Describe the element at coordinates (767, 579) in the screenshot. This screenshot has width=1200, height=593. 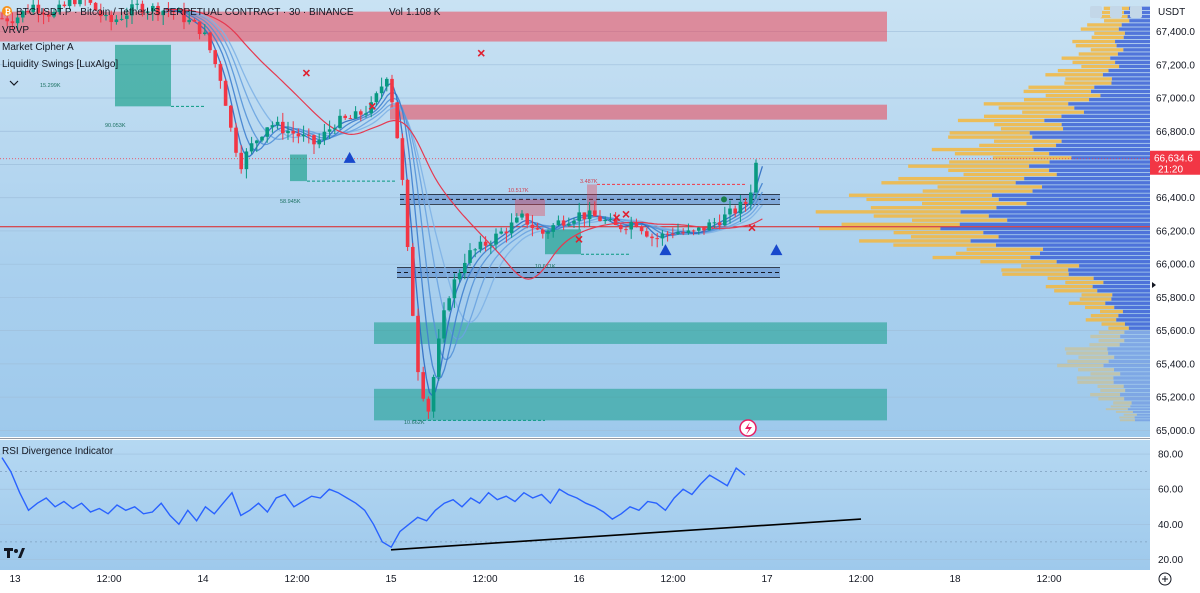
I see `time-tick-label: 17` at that location.